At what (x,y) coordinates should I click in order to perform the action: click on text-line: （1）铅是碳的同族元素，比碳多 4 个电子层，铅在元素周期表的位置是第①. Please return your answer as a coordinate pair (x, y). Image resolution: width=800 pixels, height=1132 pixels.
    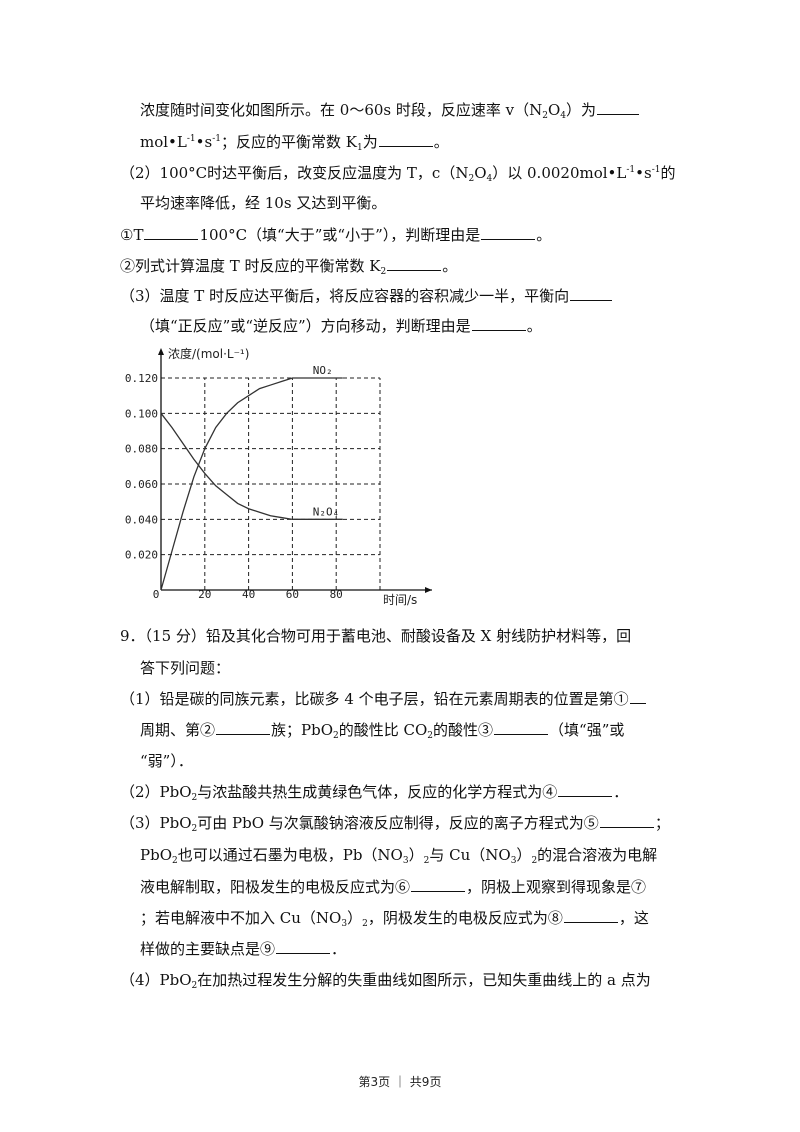
    Looking at the image, I should click on (383, 699).